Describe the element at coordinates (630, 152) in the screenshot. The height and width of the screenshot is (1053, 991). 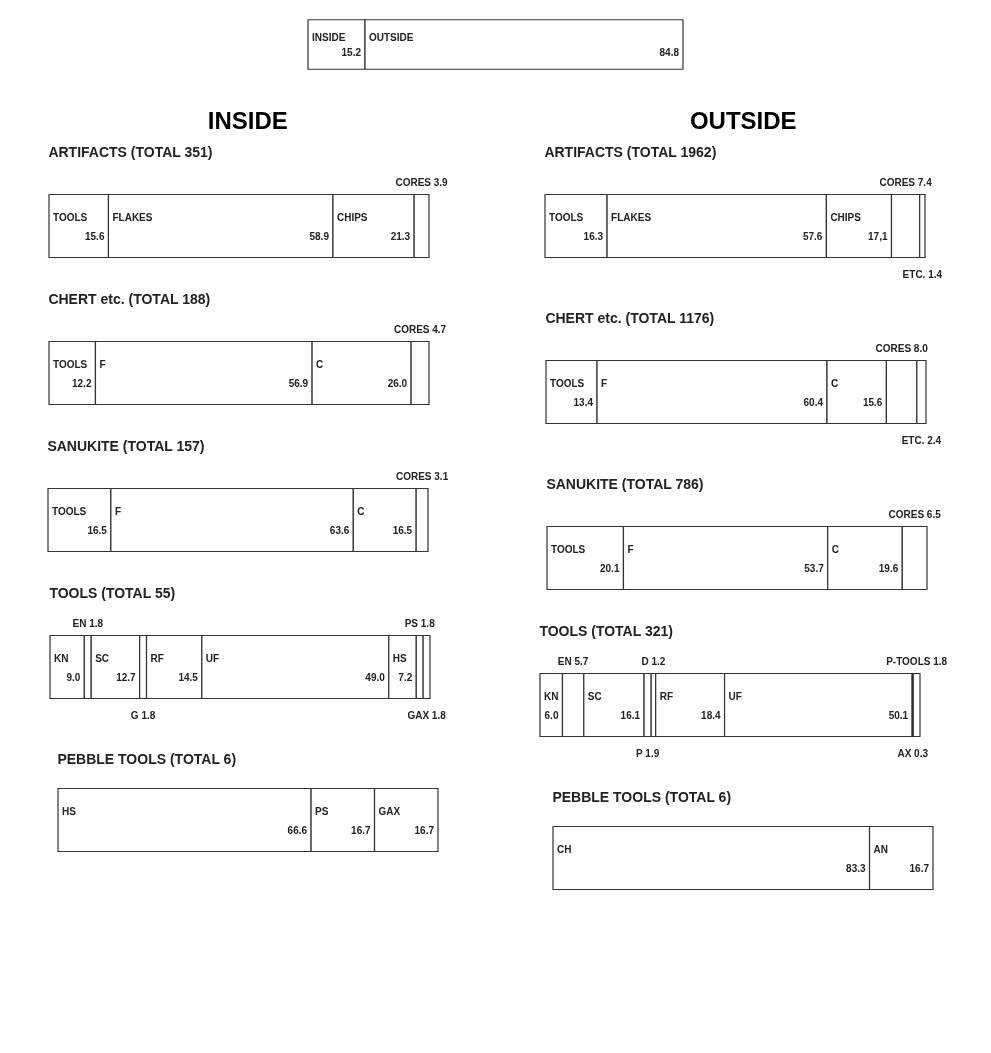
I see `text: ARTIFACTS (TOTAL 1962)` at that location.